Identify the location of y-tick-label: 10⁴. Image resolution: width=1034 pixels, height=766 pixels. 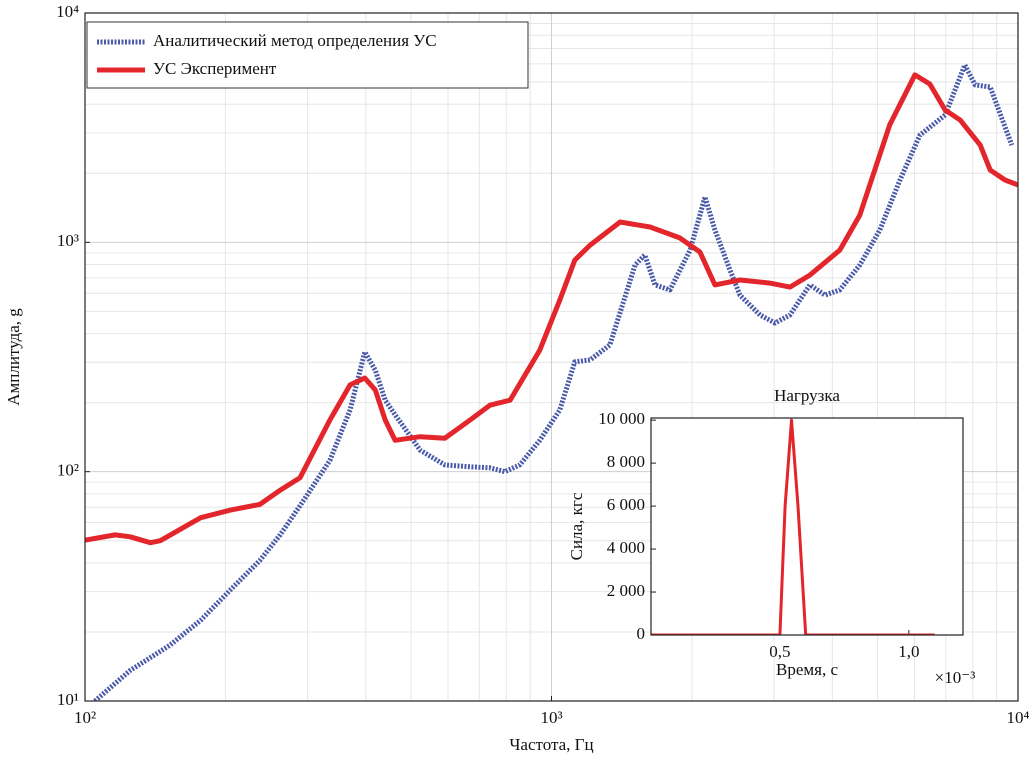
(67, 11).